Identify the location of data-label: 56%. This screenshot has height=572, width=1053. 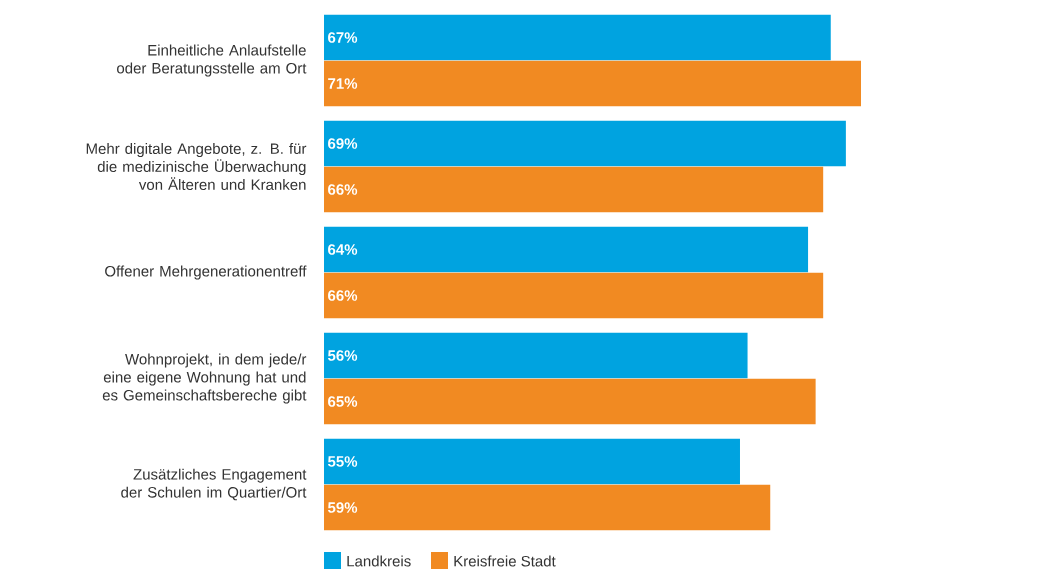
(342, 355).